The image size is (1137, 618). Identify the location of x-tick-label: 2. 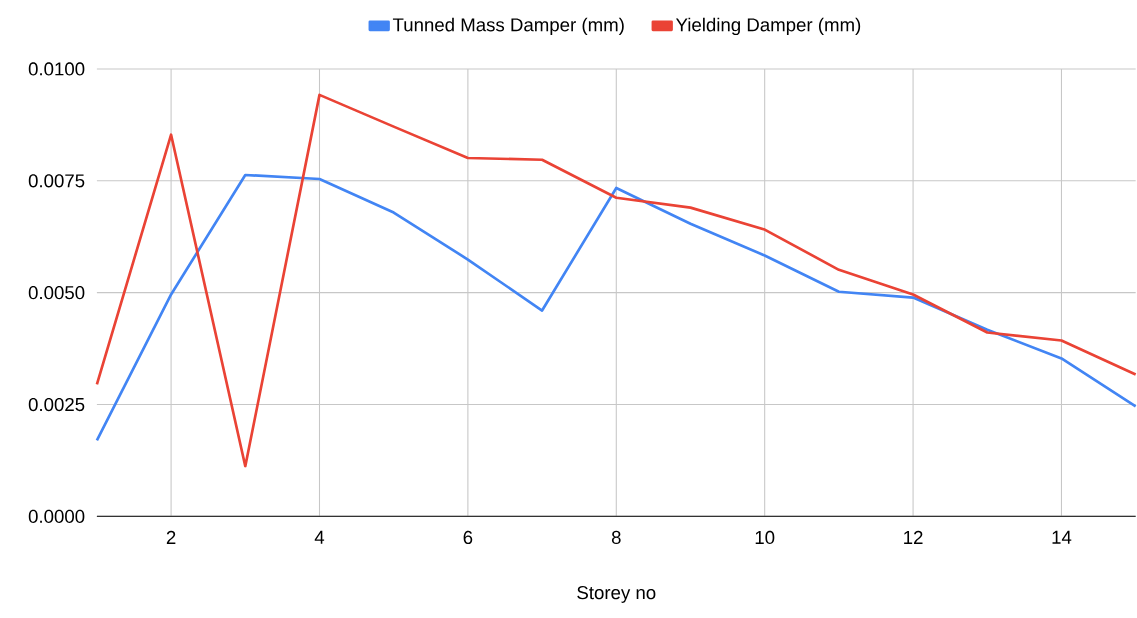
(171, 537).